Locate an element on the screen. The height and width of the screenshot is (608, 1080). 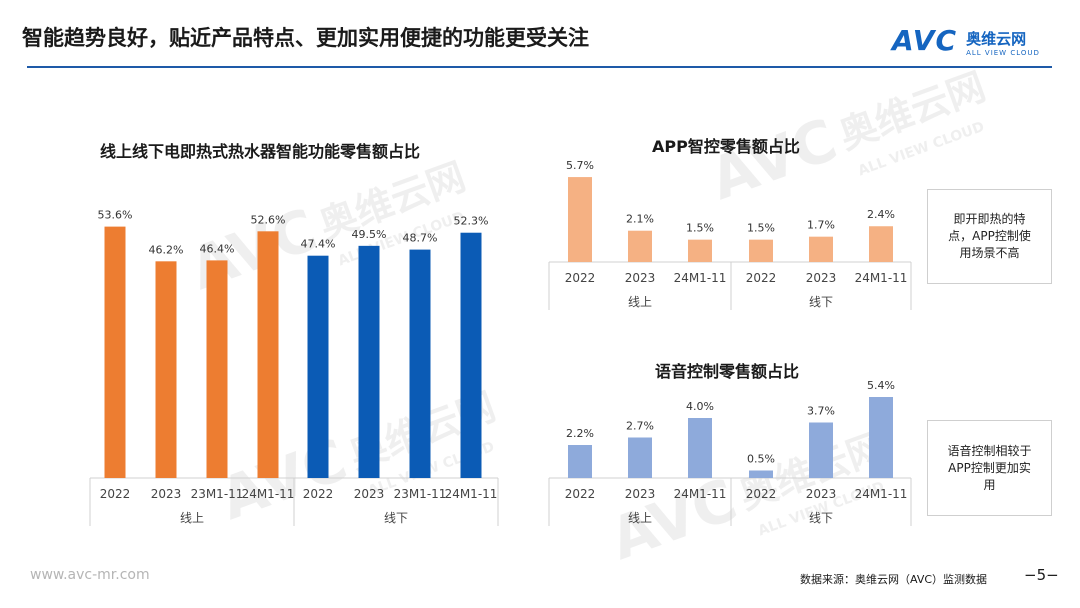
header-divider is located at coordinates (539, 67).